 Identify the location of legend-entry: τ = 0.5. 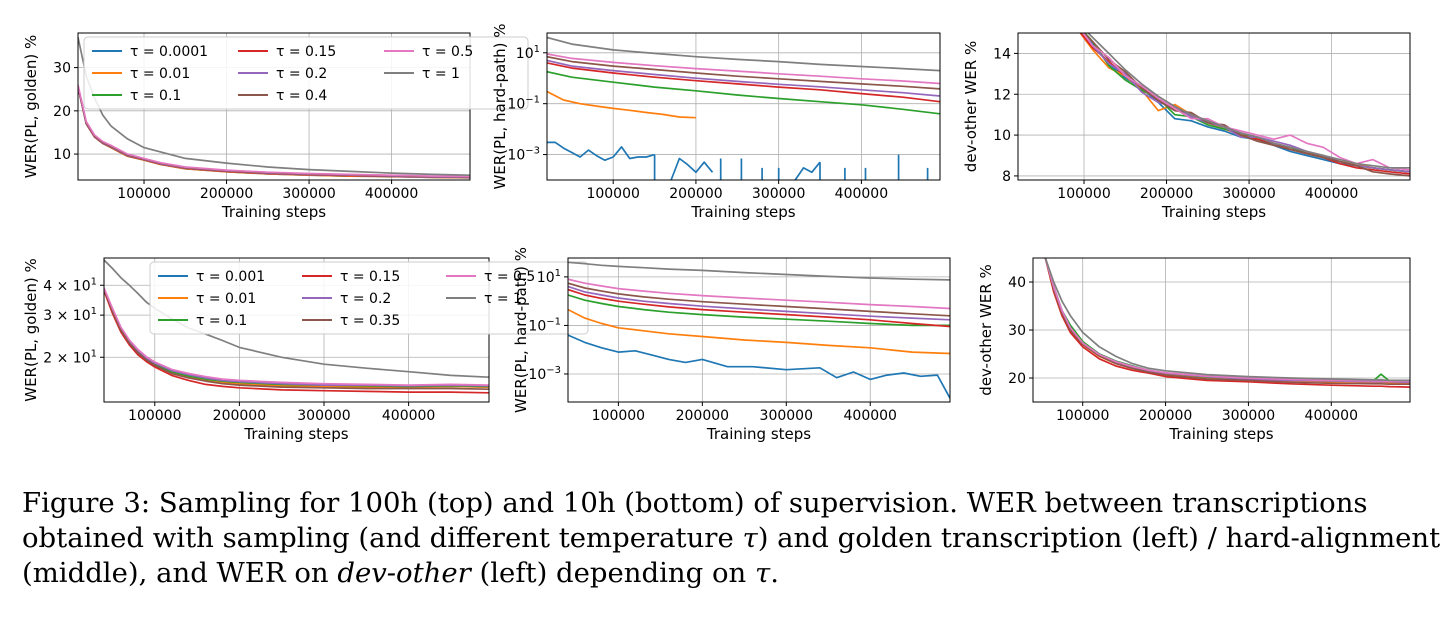
(447, 52).